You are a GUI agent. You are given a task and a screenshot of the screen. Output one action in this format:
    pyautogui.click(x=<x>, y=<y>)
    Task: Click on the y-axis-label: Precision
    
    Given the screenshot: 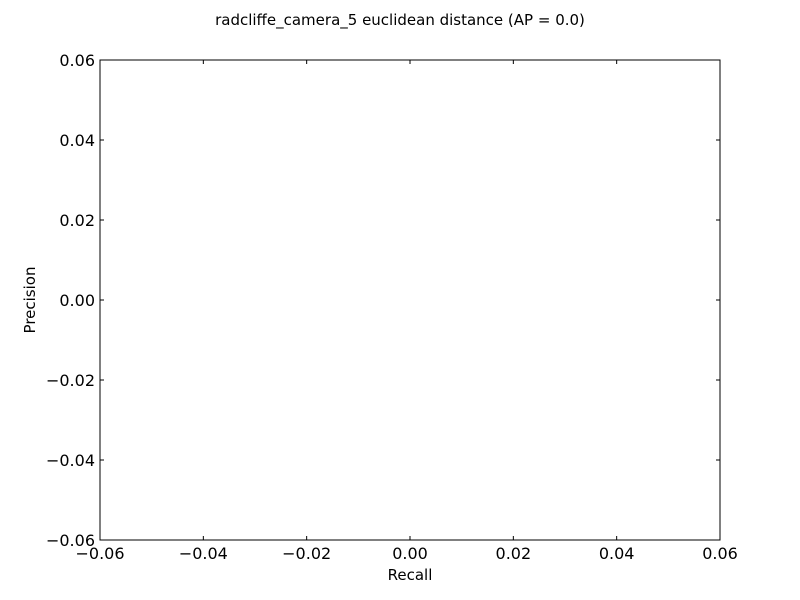 What is the action you would take?
    pyautogui.click(x=30, y=300)
    